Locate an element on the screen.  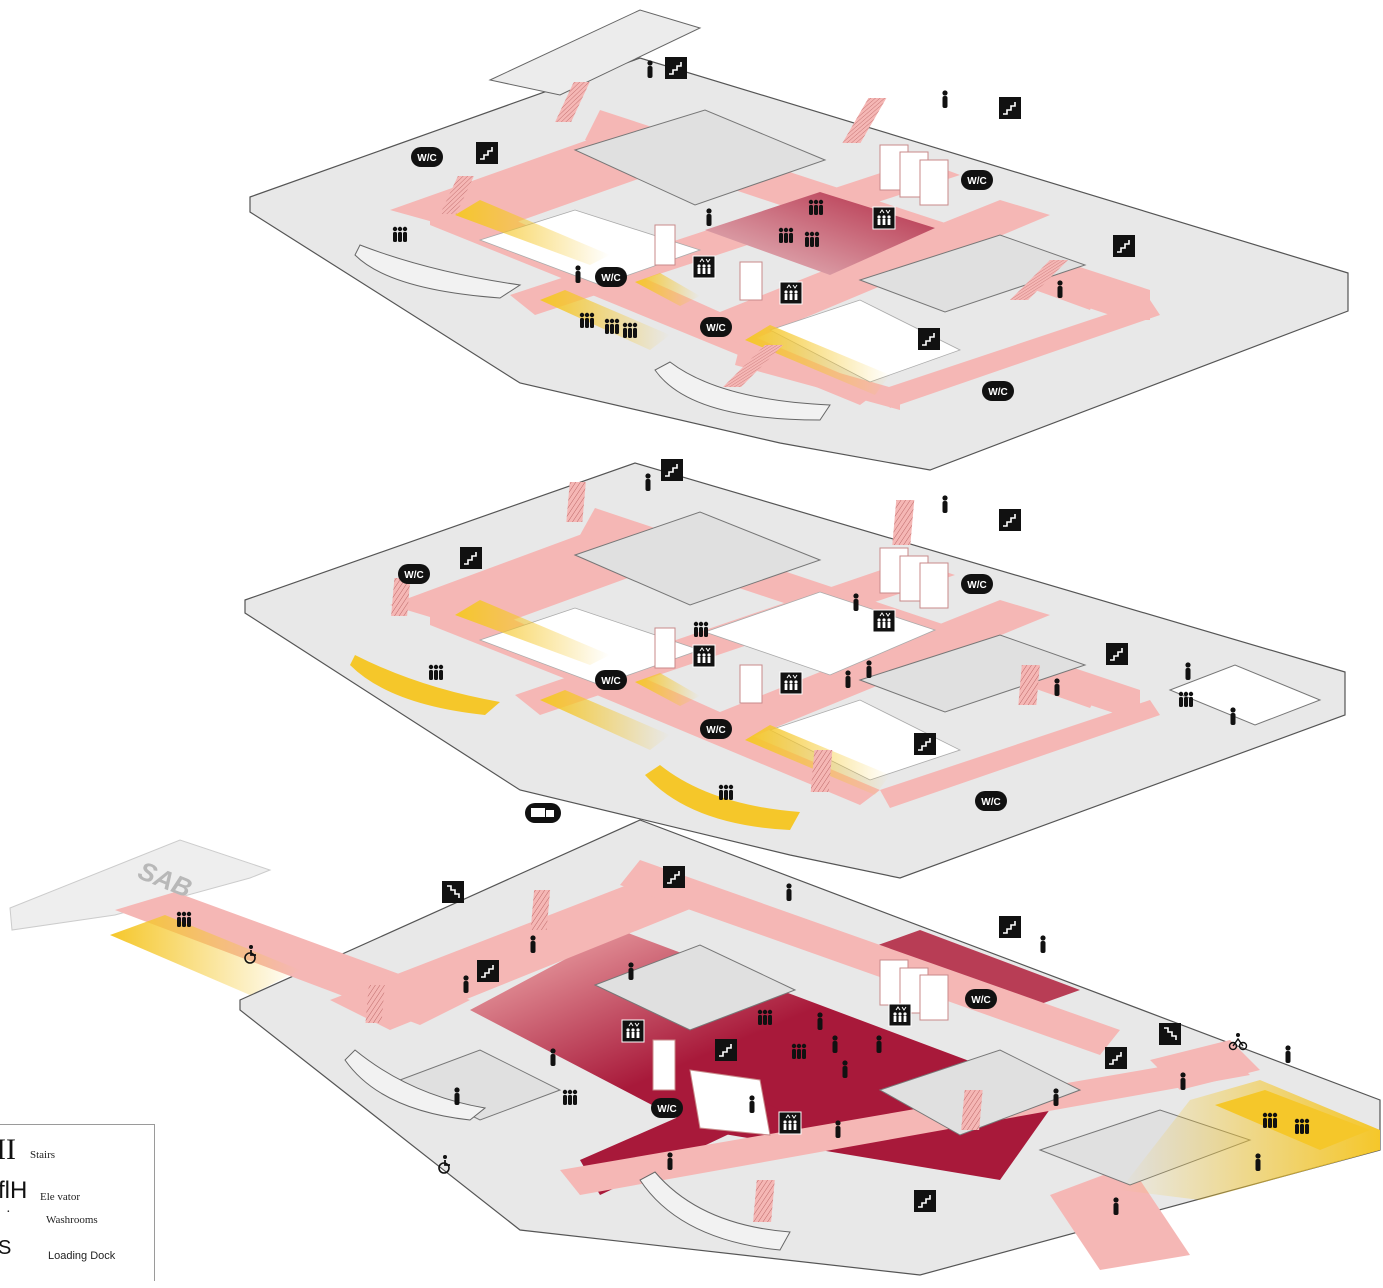
legend-label-washrooms: Washrooms is located at coordinates (72, 1220).